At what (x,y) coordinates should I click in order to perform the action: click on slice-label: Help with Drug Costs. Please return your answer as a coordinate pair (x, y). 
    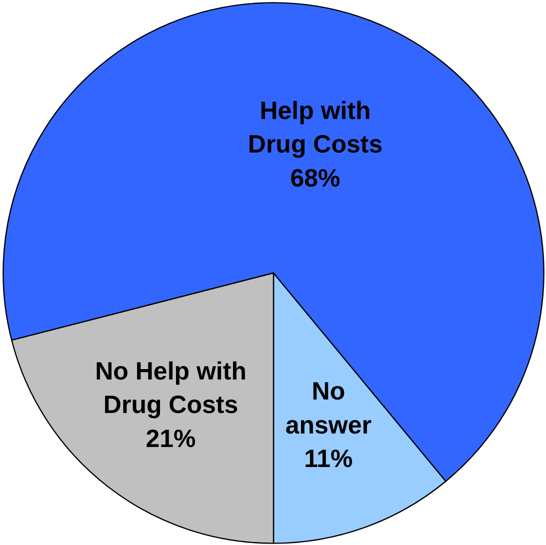
    Looking at the image, I should click on (315, 128).